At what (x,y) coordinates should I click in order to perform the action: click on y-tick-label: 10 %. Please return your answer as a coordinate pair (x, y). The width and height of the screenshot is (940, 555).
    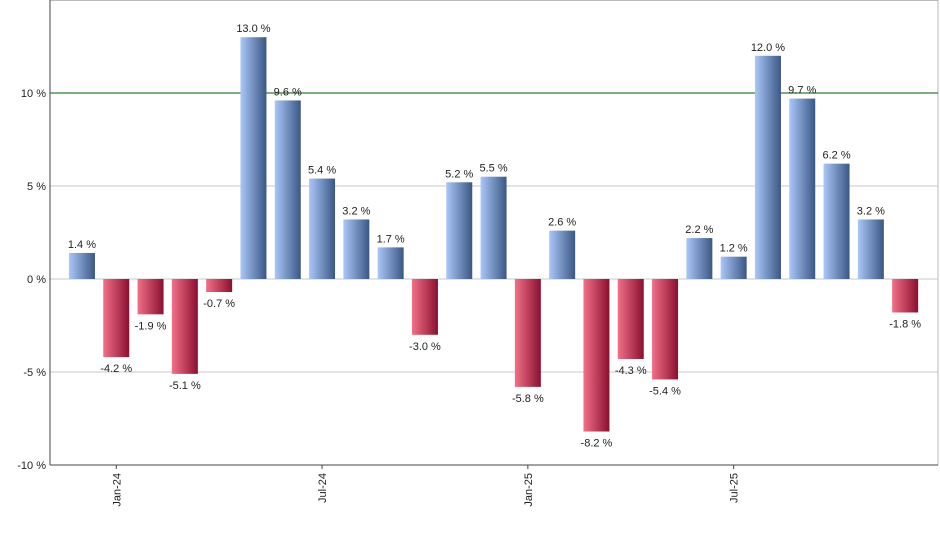
    Looking at the image, I should click on (33, 94).